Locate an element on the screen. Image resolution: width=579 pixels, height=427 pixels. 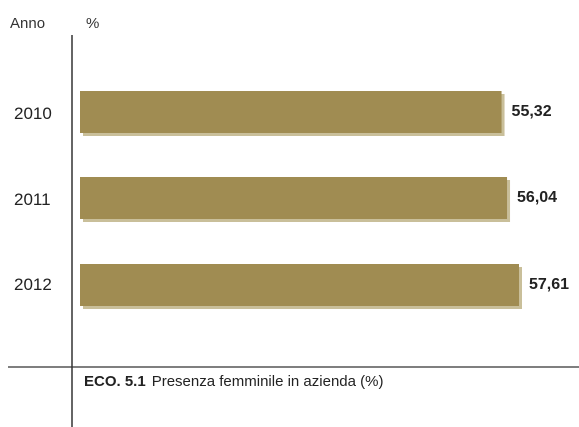
value-label-2010: 55,32 is located at coordinates (532, 111).